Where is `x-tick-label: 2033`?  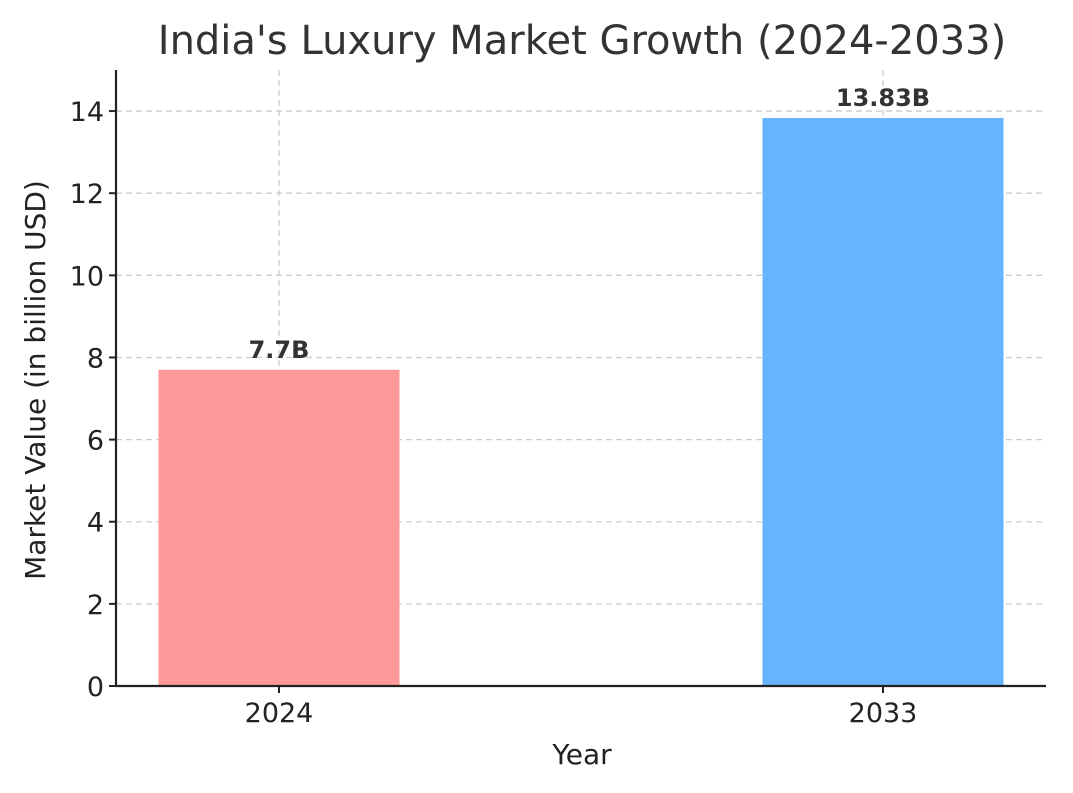
x-tick-label: 2033 is located at coordinates (883, 713).